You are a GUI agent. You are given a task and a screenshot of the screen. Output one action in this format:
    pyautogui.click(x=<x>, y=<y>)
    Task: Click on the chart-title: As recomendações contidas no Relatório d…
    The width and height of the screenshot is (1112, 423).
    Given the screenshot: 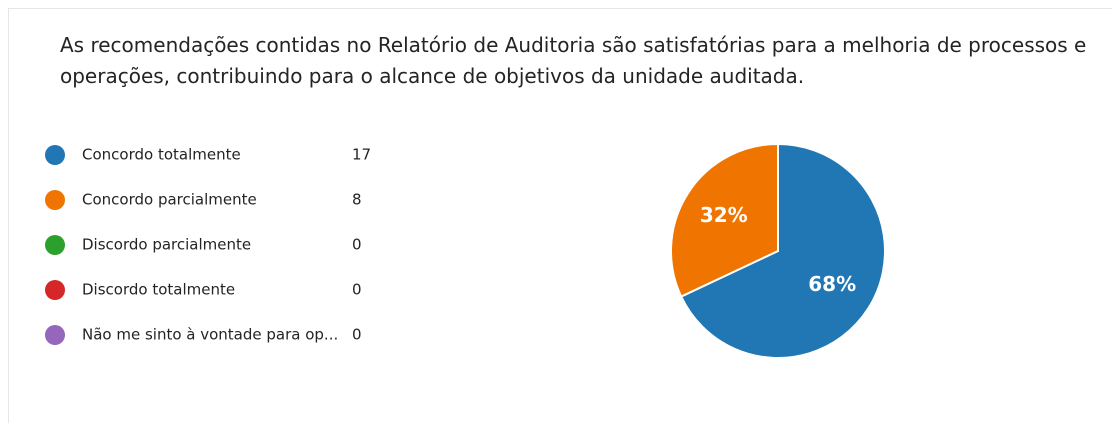 What is the action you would take?
    pyautogui.click(x=573, y=60)
    